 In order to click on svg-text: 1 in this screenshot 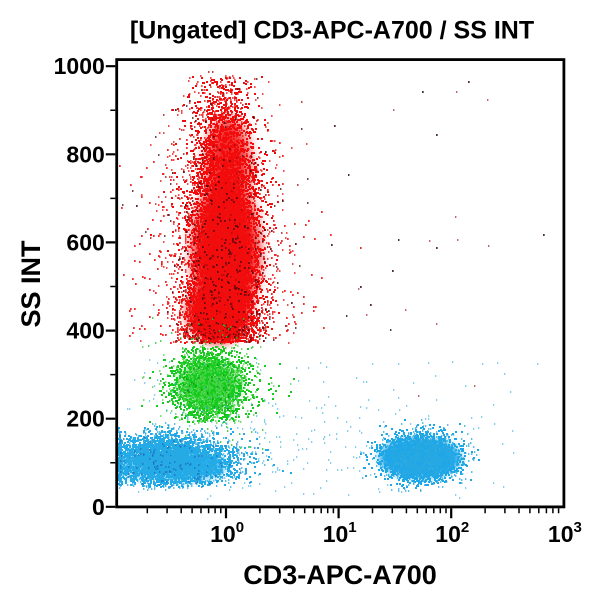, I will do `click(352, 527)`.